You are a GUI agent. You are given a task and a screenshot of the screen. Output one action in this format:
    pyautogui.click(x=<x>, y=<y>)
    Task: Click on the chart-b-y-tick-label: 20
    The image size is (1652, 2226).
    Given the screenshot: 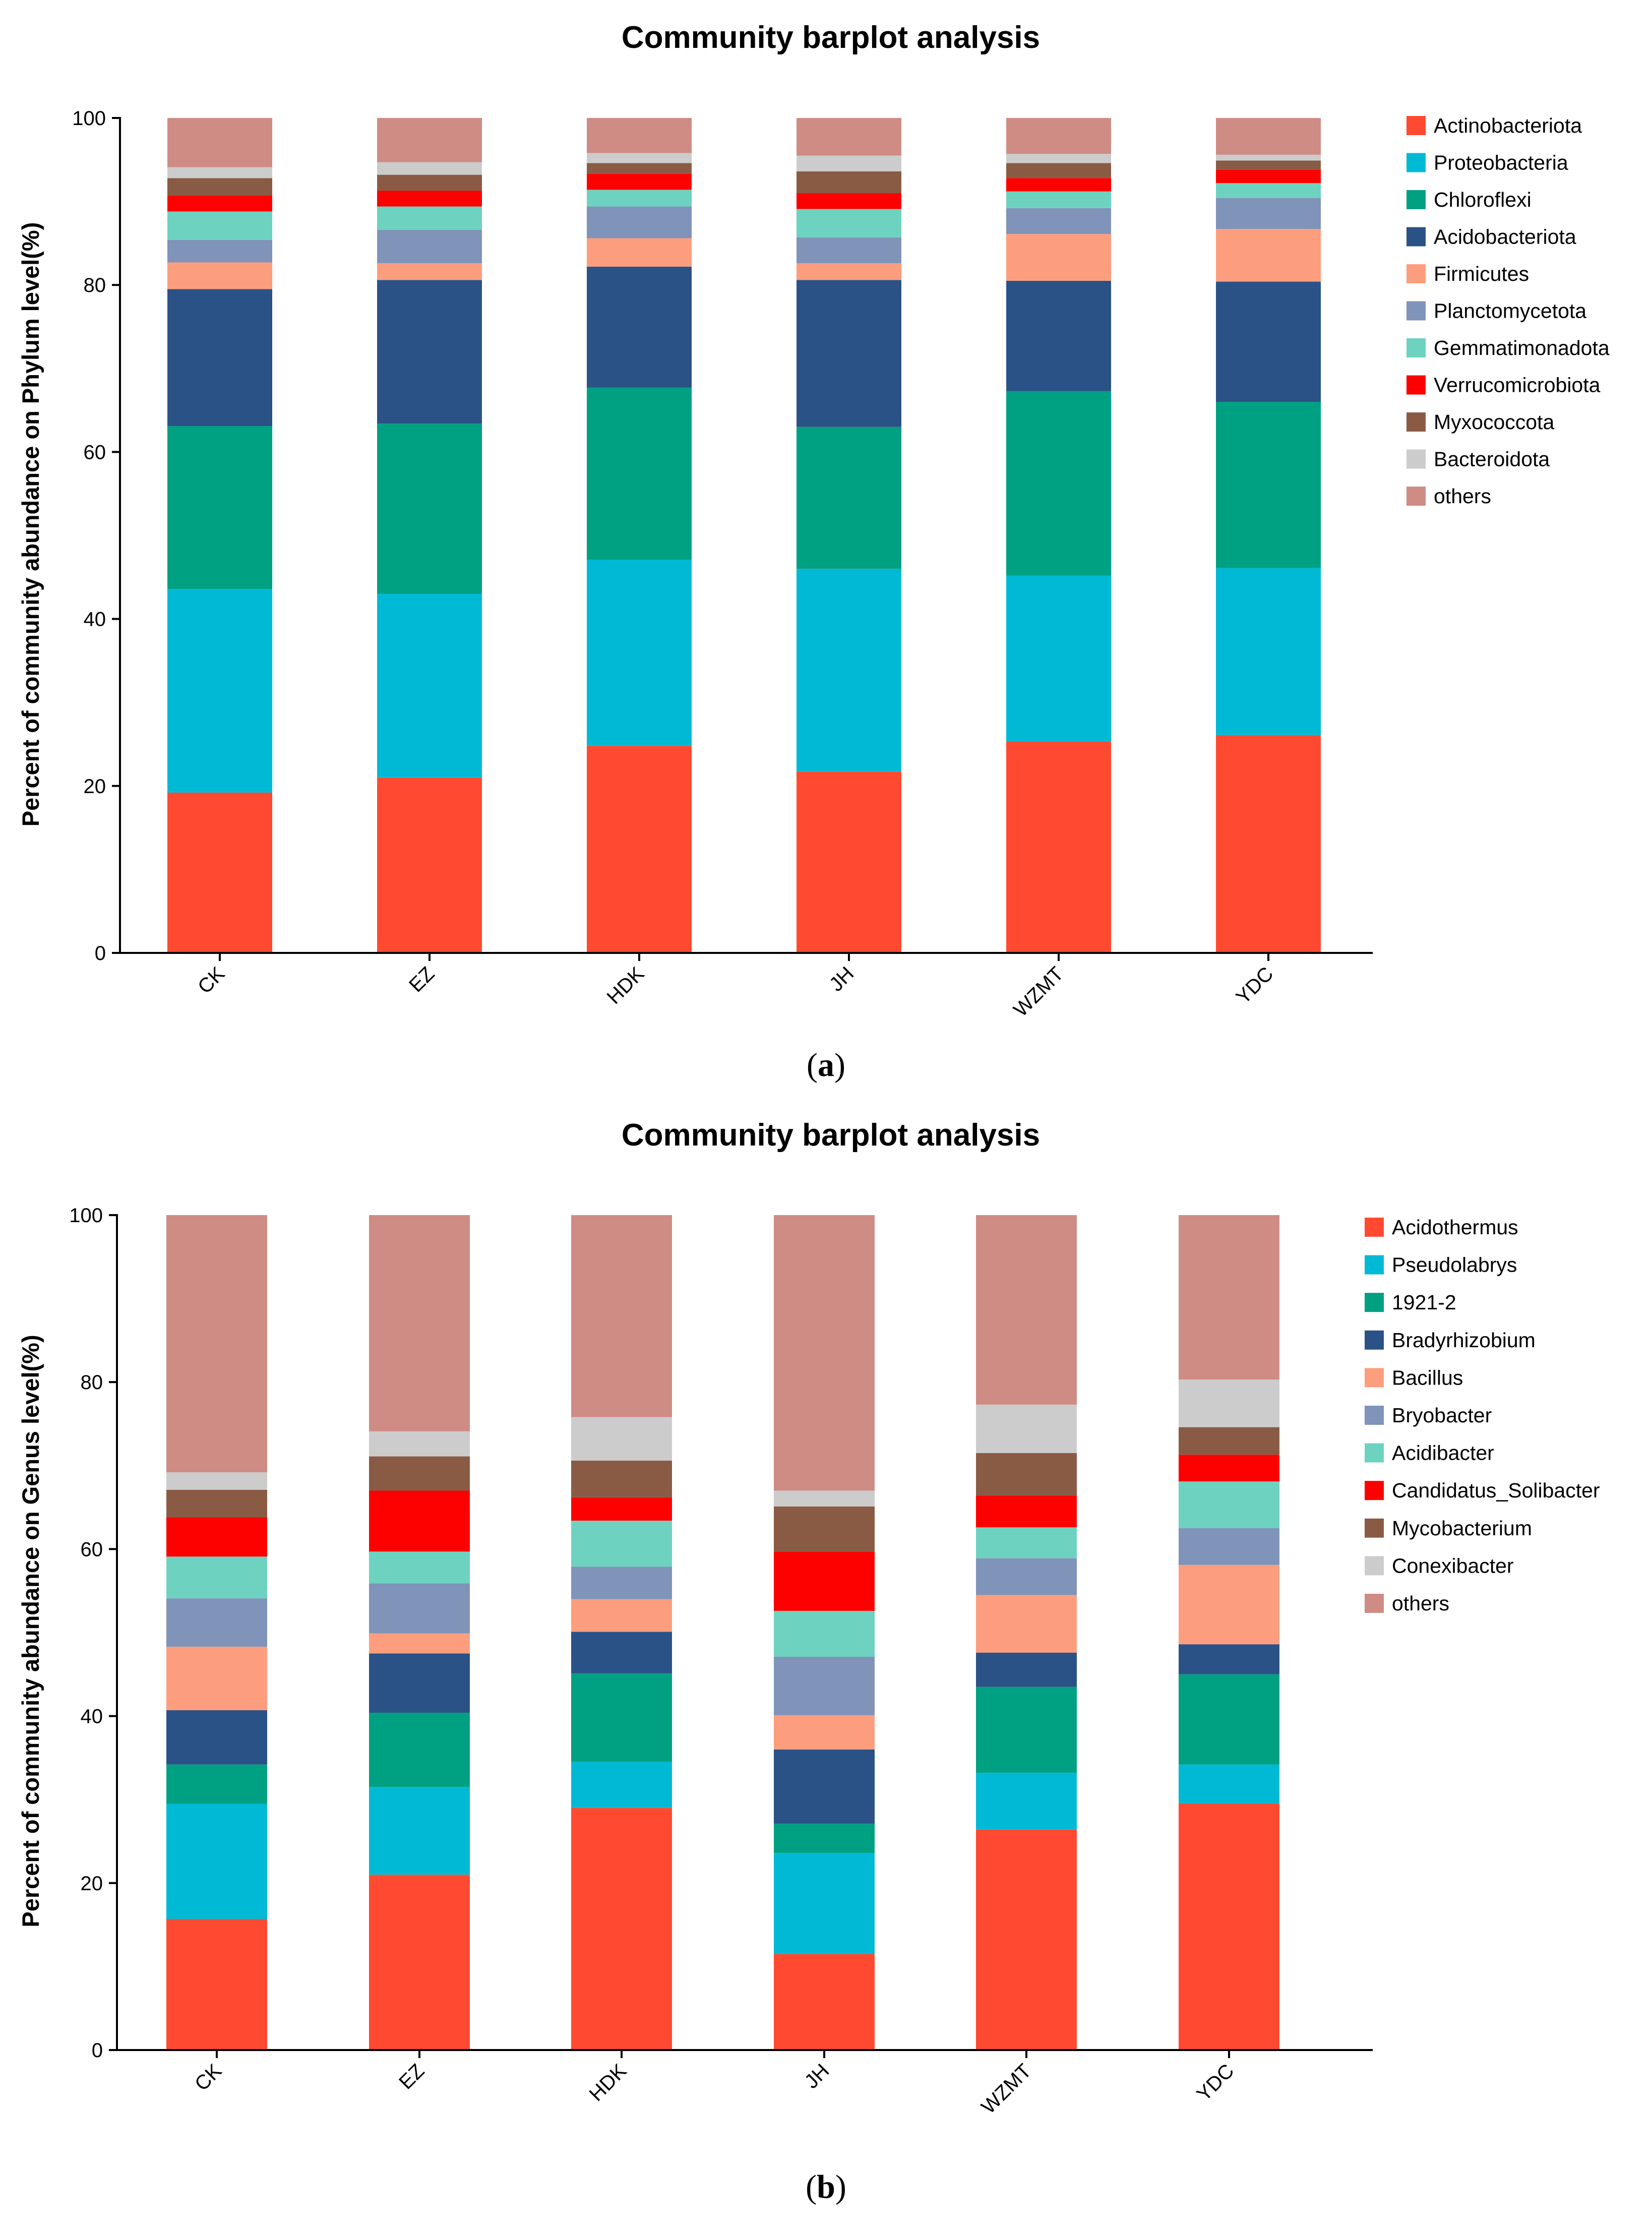 What is the action you would take?
    pyautogui.click(x=92, y=1884)
    